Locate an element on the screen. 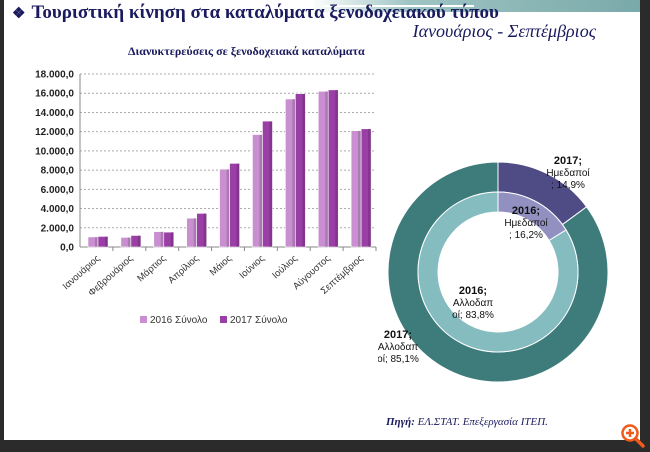 This screenshot has width=650, height=452. zoom-in-icon is located at coordinates (633, 436).